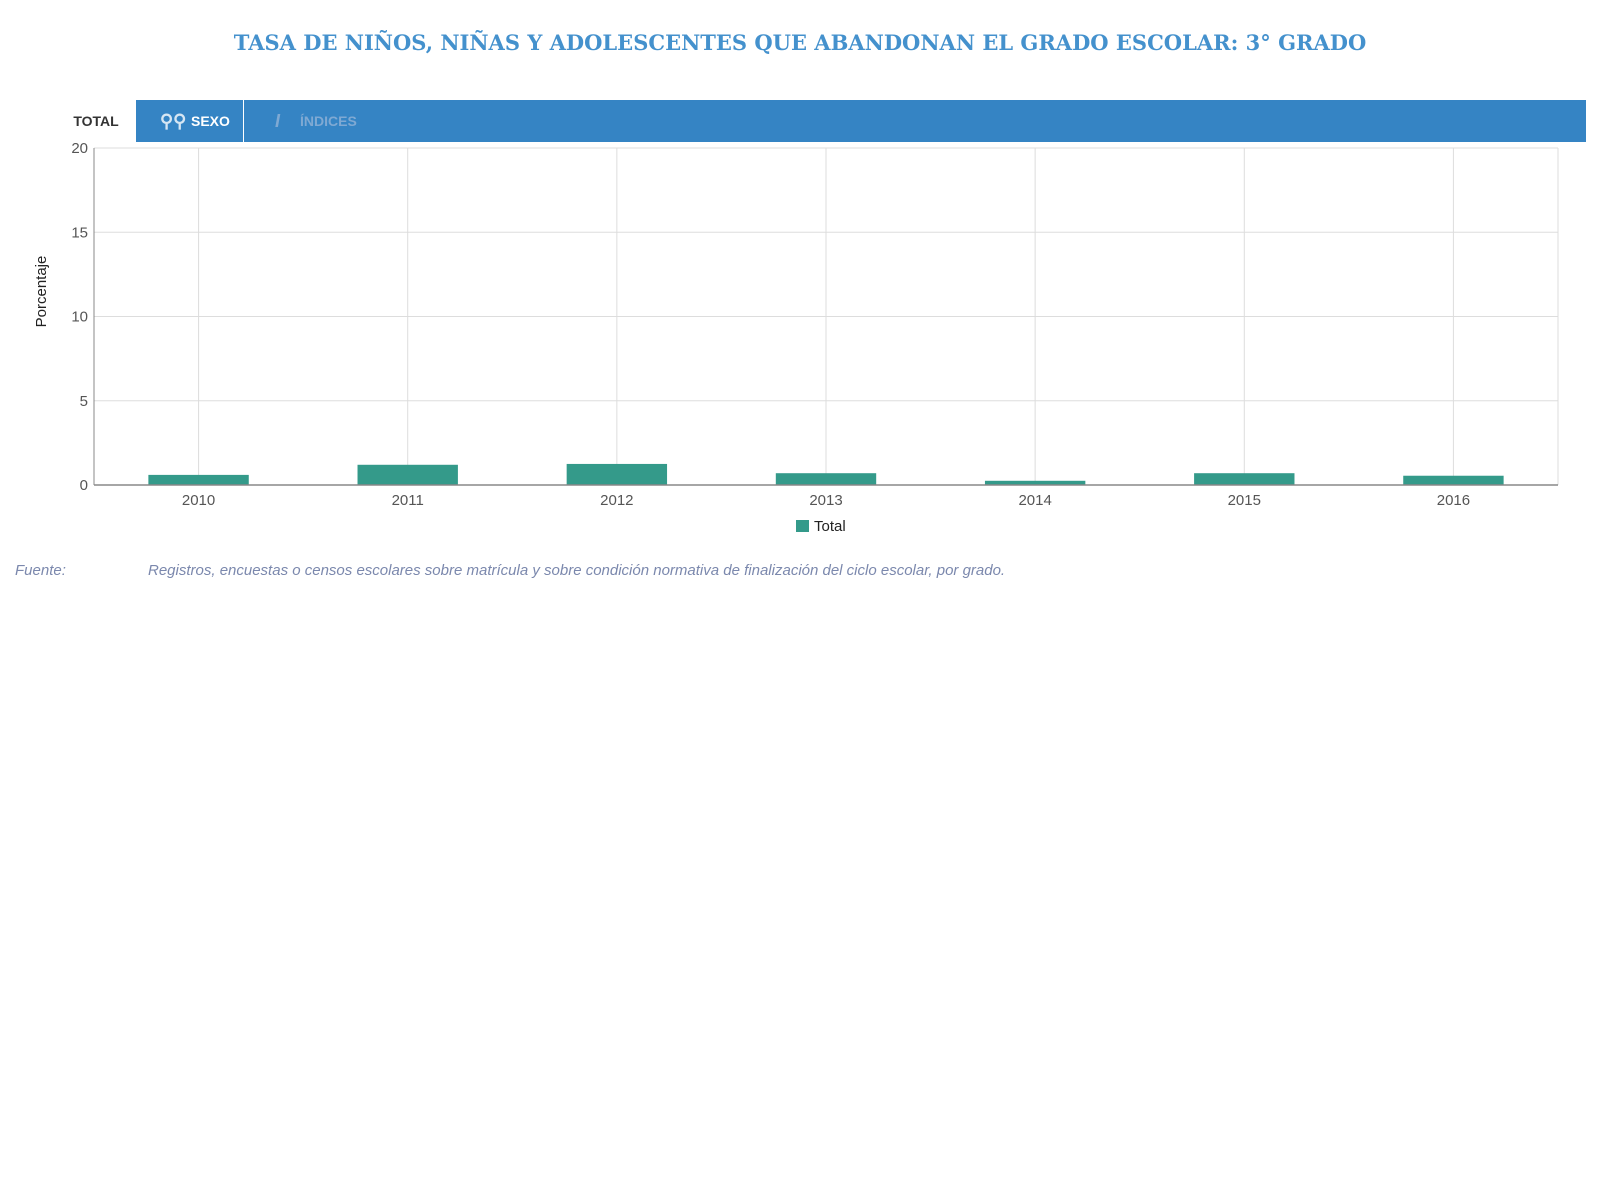 The width and height of the screenshot is (1600, 1200). What do you see at coordinates (1244, 500) in the screenshot?
I see `x-tick-label: 2015` at bounding box center [1244, 500].